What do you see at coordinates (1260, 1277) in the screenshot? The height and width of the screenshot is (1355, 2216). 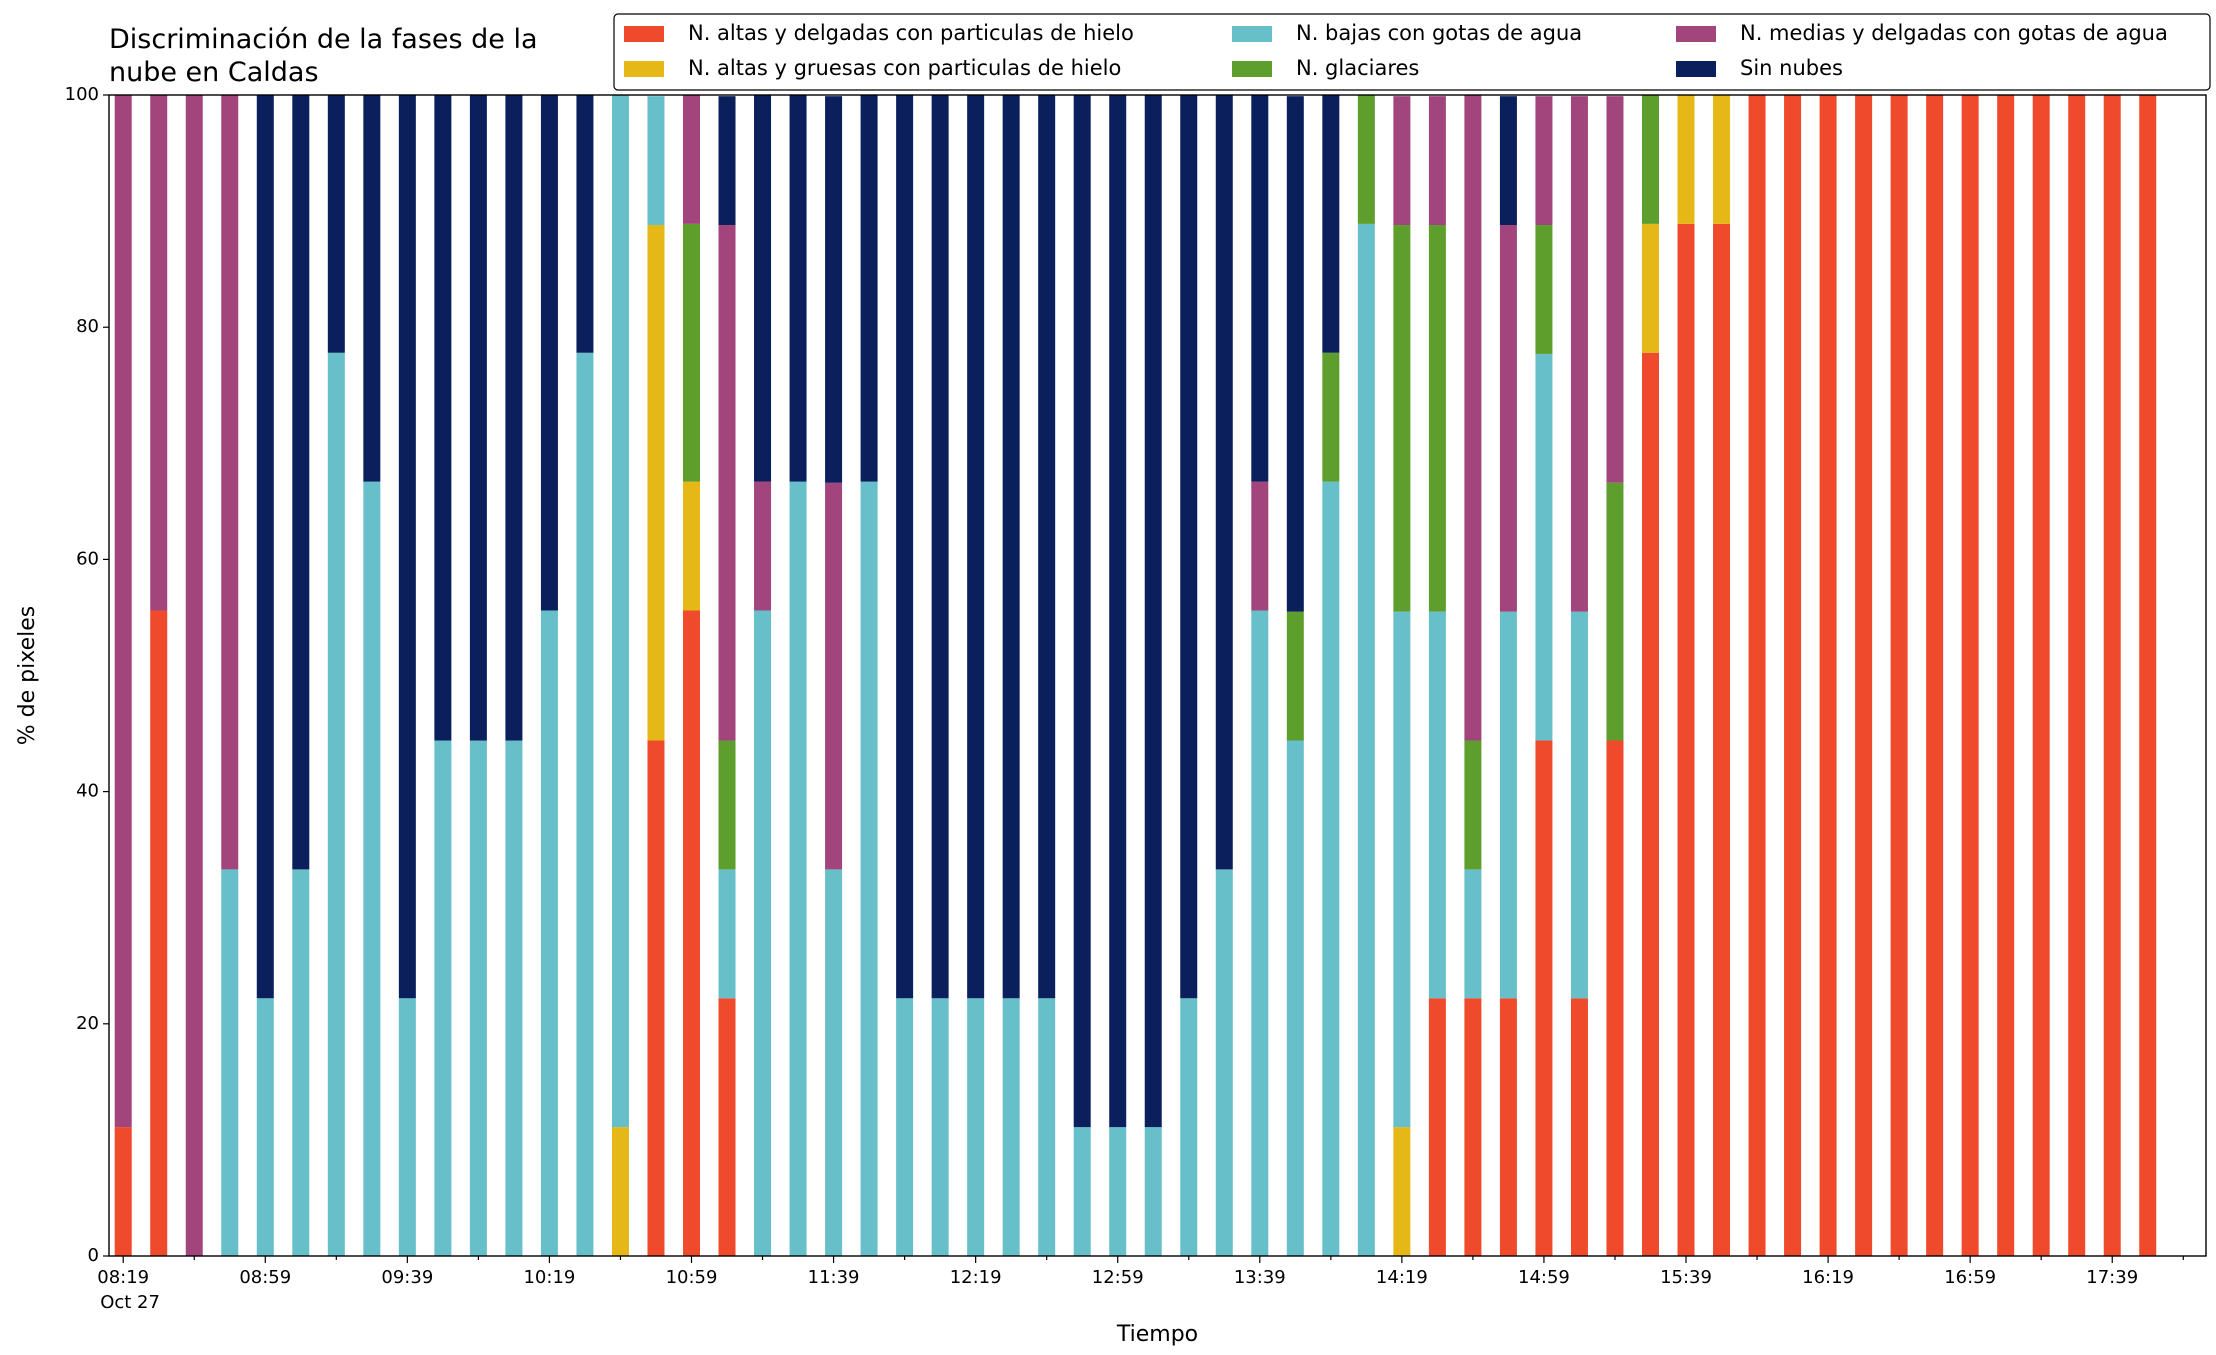 I see `x-tick-label: 13:39` at bounding box center [1260, 1277].